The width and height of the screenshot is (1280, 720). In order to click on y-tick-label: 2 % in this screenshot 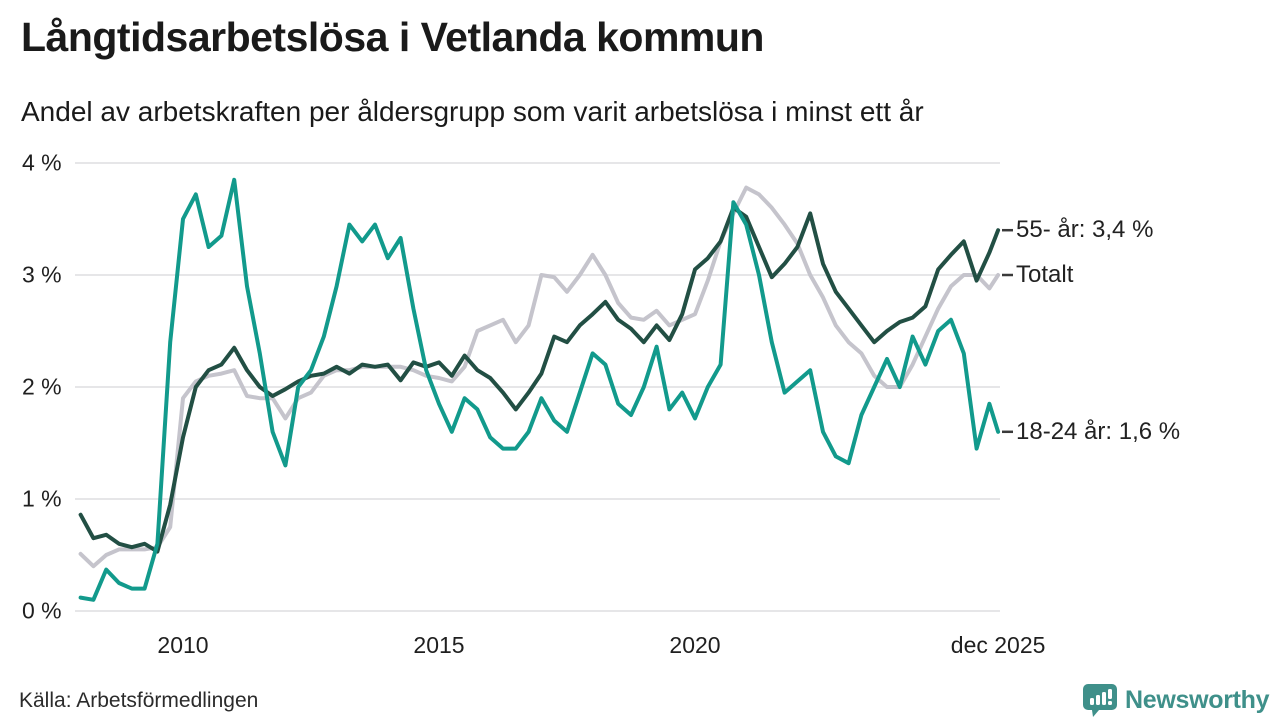, I will do `click(42, 386)`.